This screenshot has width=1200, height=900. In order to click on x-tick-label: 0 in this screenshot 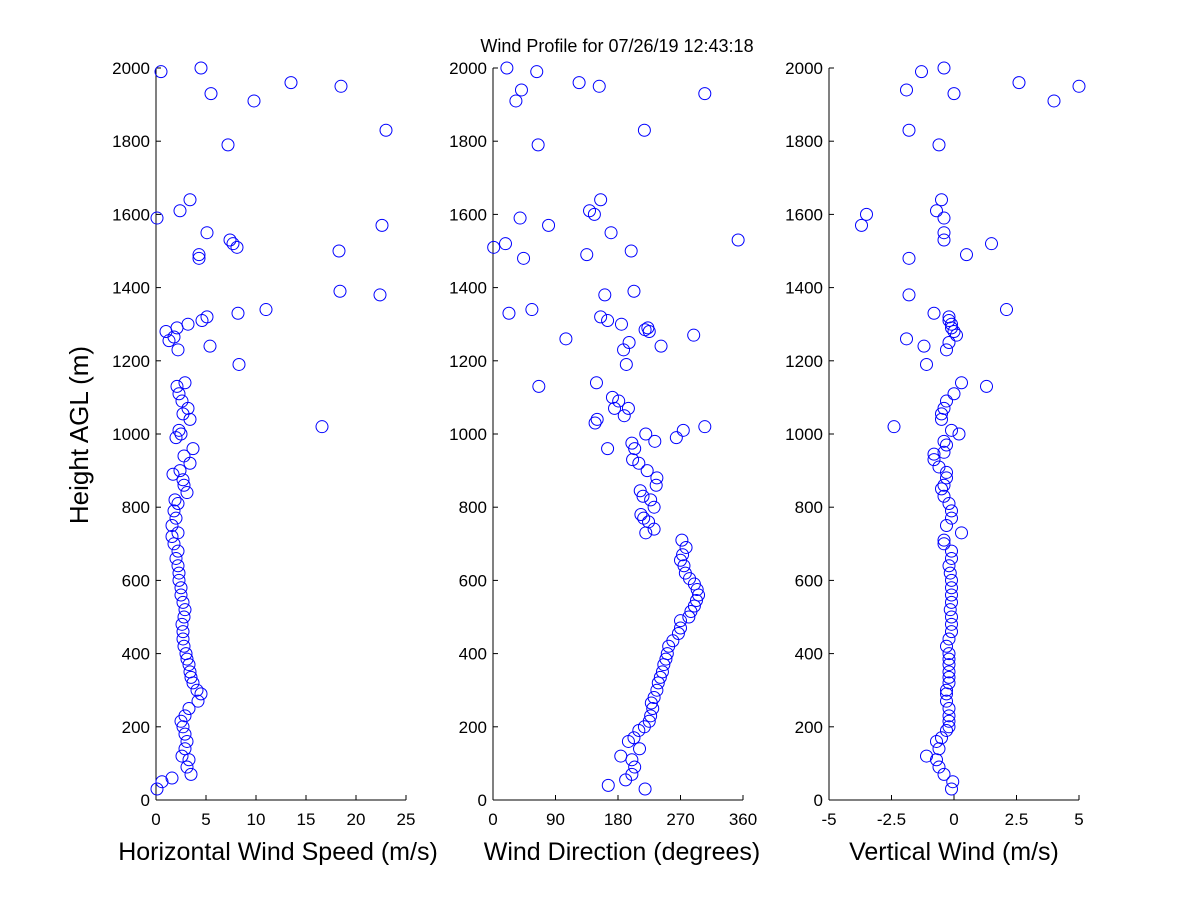, I will do `click(492, 819)`.